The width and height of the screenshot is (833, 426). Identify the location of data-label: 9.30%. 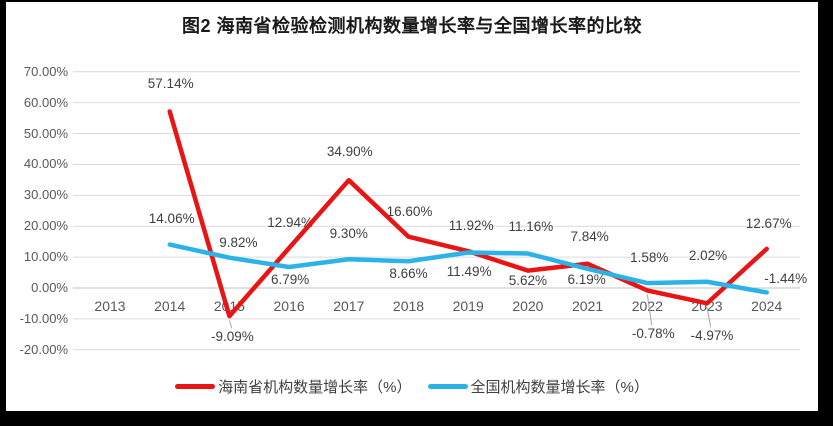
(348, 234).